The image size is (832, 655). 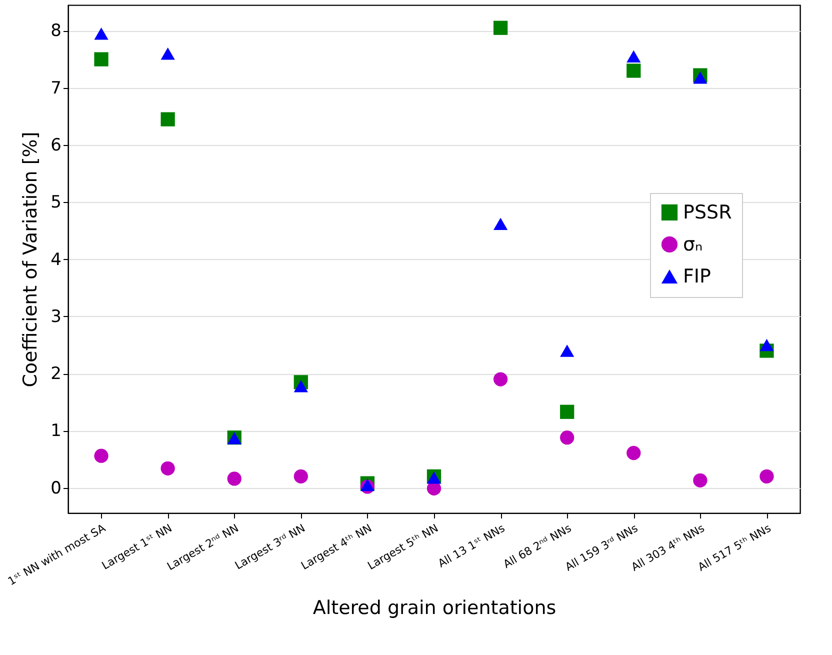 I want to click on y-axis-title: Coefficient of Variation [%], so click(x=31, y=260).